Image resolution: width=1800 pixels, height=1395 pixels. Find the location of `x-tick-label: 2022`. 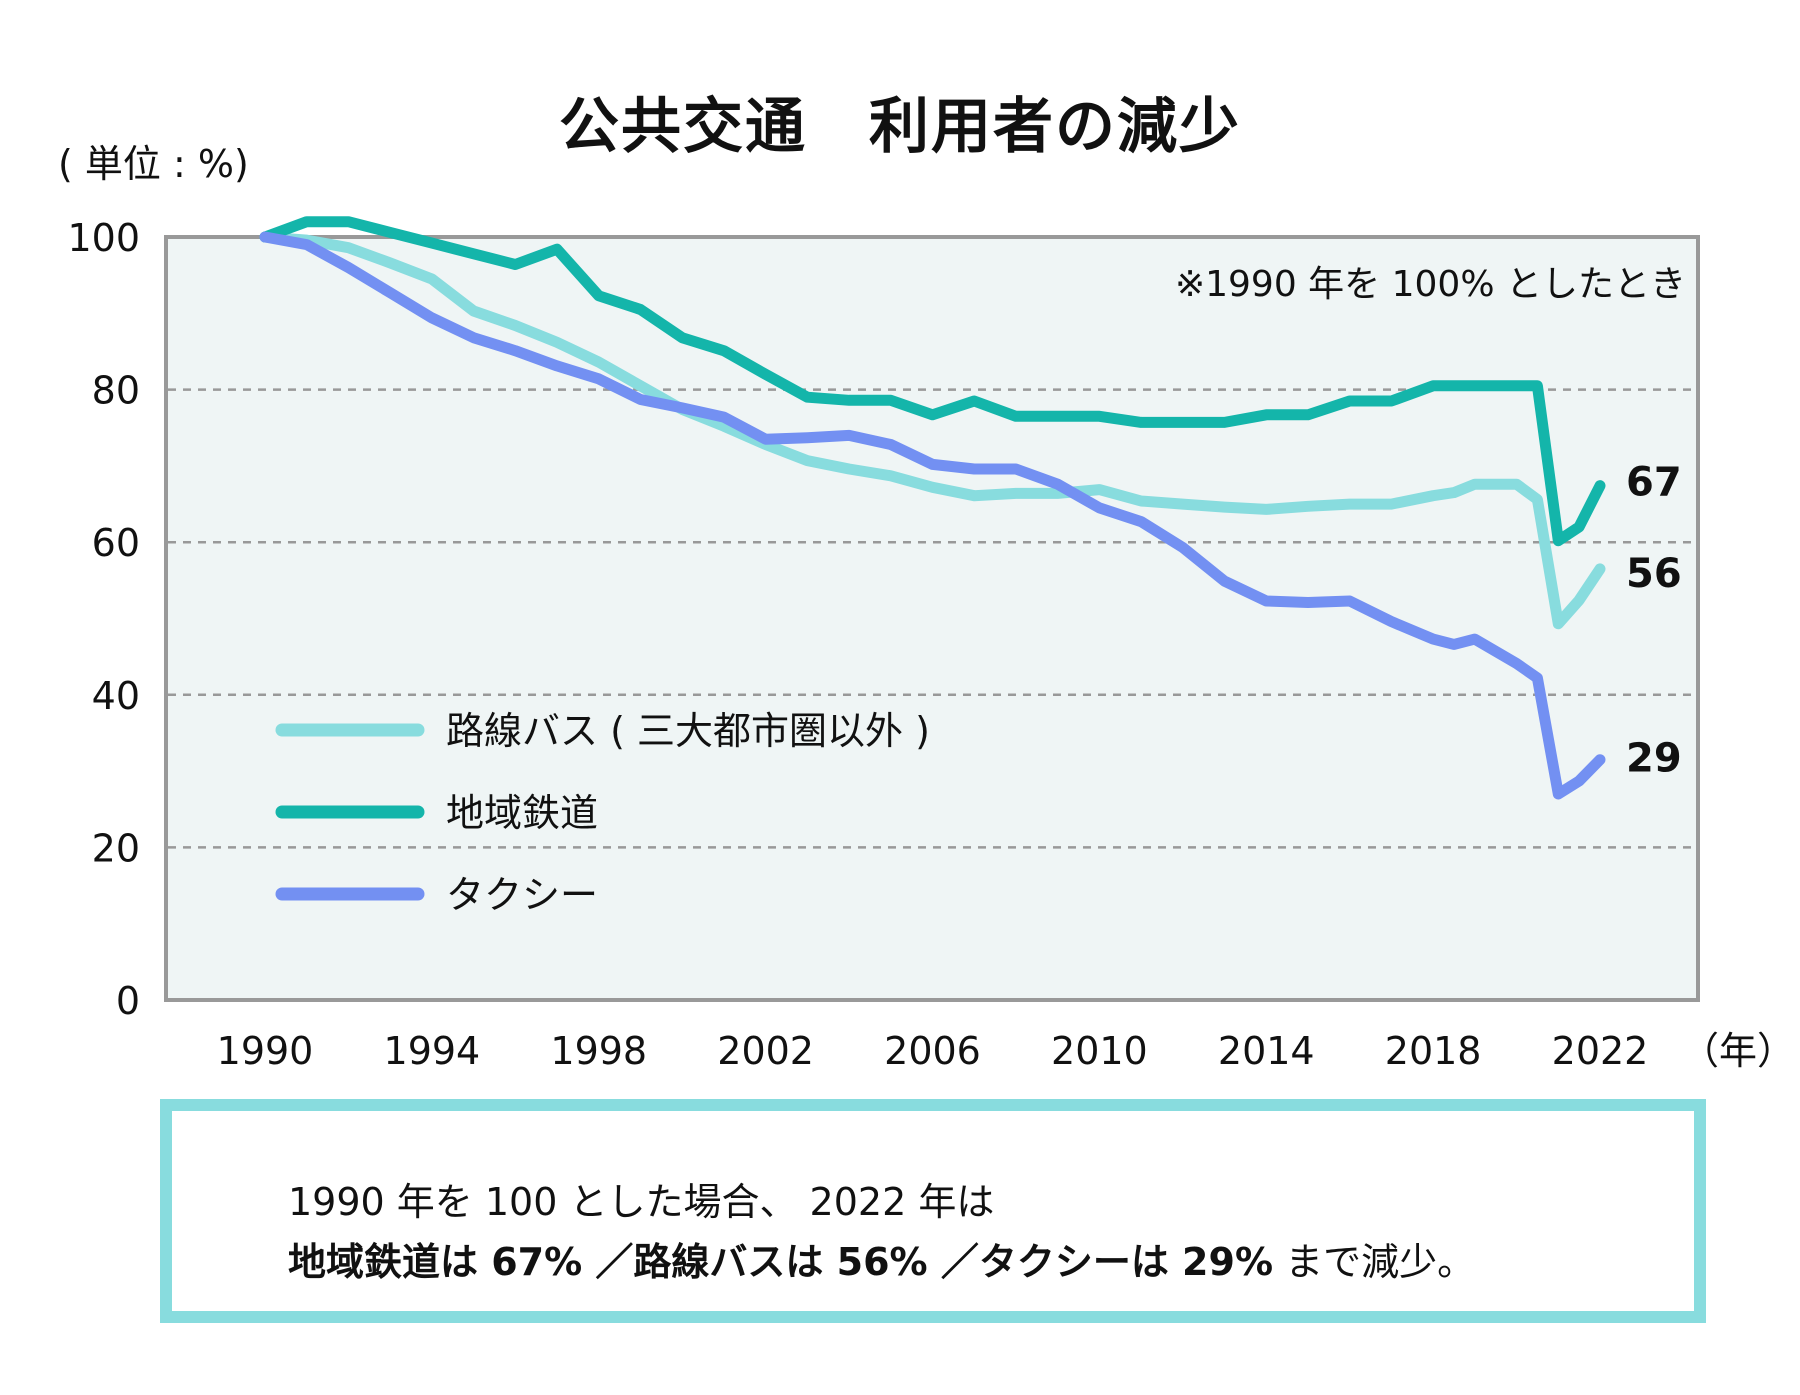

x-tick-label: 2022 is located at coordinates (1600, 1051).